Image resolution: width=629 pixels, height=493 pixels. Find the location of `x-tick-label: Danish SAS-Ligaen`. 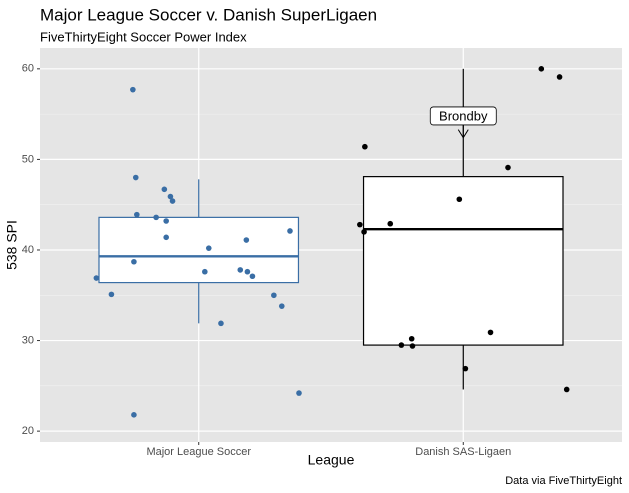

x-tick-label: Danish SAS-Ligaen is located at coordinates (463, 452).